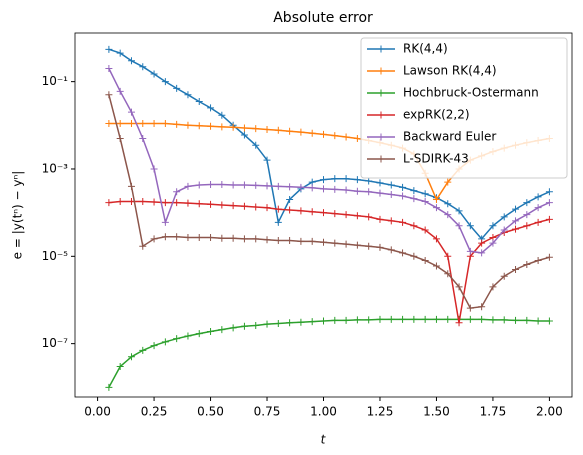  Describe the element at coordinates (464, 108) in the screenshot. I see `legend-box` at that location.